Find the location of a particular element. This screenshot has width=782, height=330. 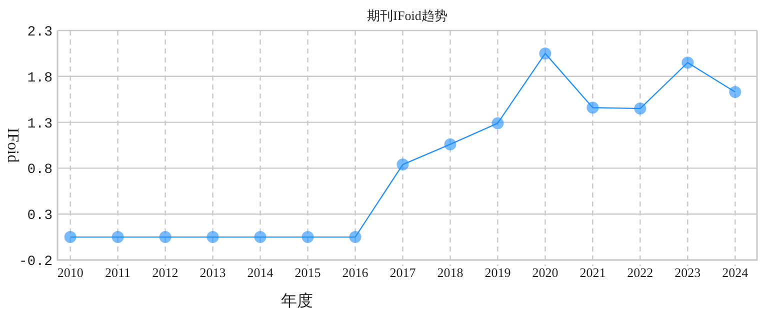

xtick: 2017 is located at coordinates (403, 272).